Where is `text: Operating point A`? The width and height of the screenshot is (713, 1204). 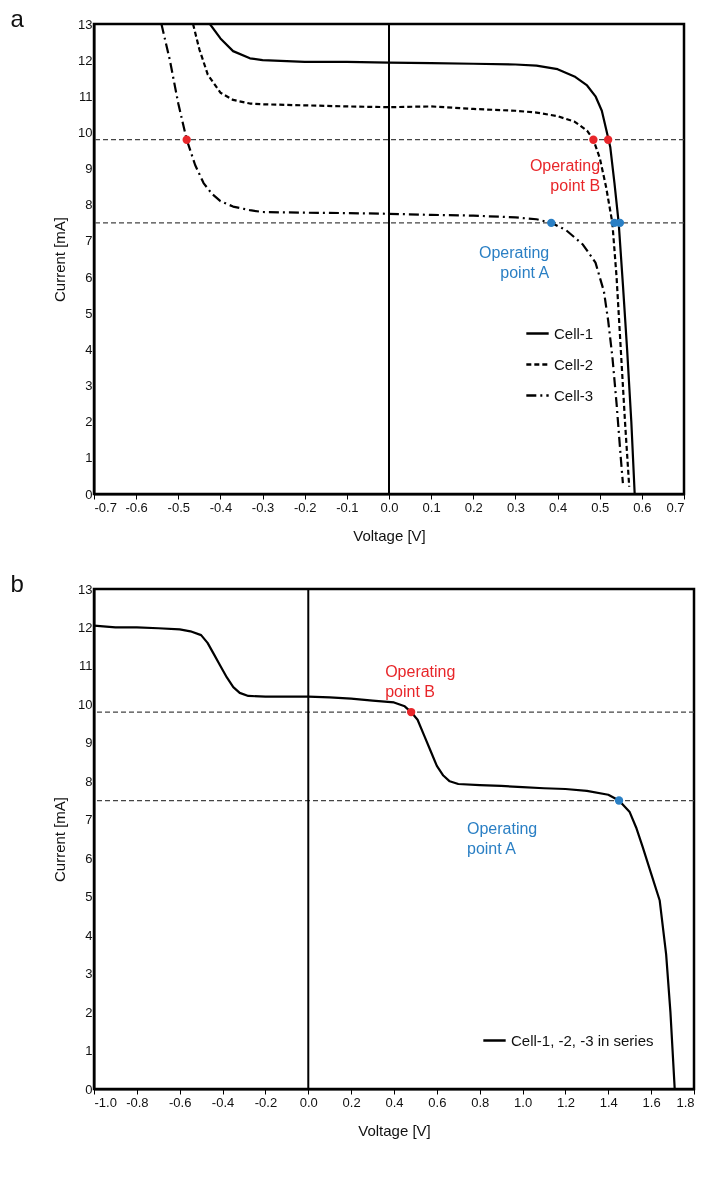
text: Operating point A is located at coordinates (502, 838).